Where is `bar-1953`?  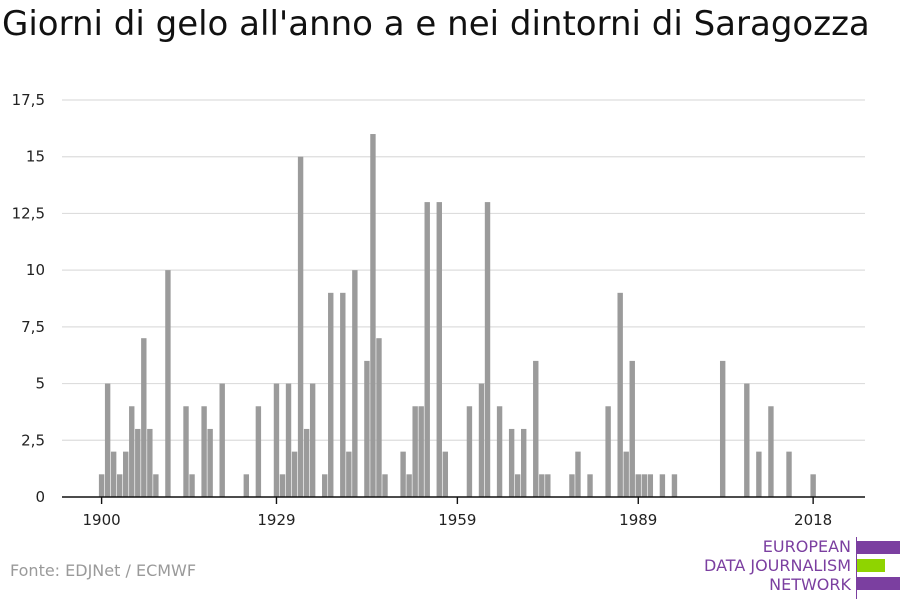 bar-1953 is located at coordinates (421, 451).